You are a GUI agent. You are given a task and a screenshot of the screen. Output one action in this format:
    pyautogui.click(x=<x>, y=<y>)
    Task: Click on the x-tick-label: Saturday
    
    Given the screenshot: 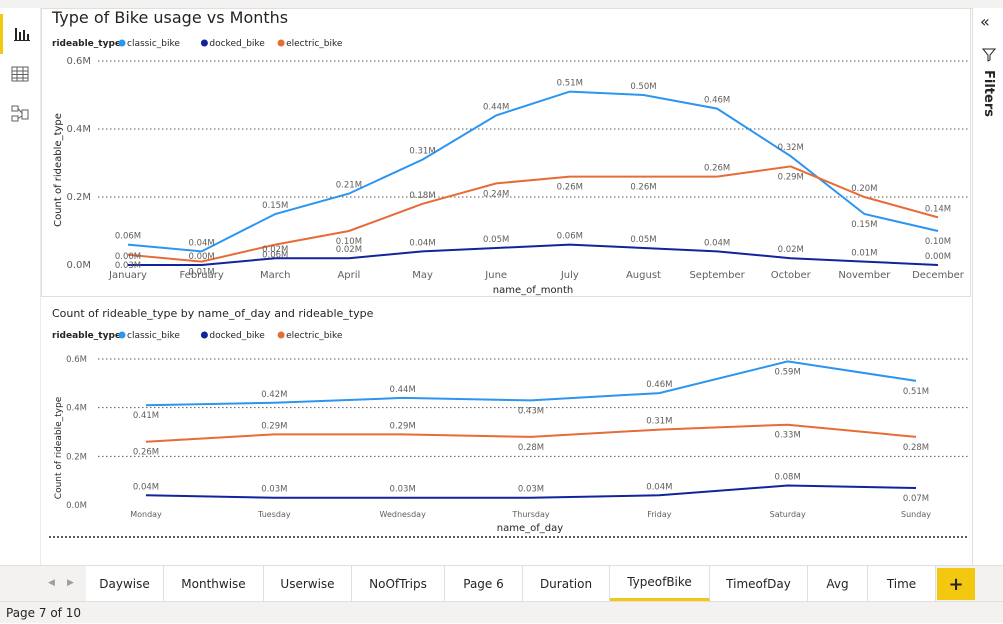 What is the action you would take?
    pyautogui.click(x=788, y=514)
    